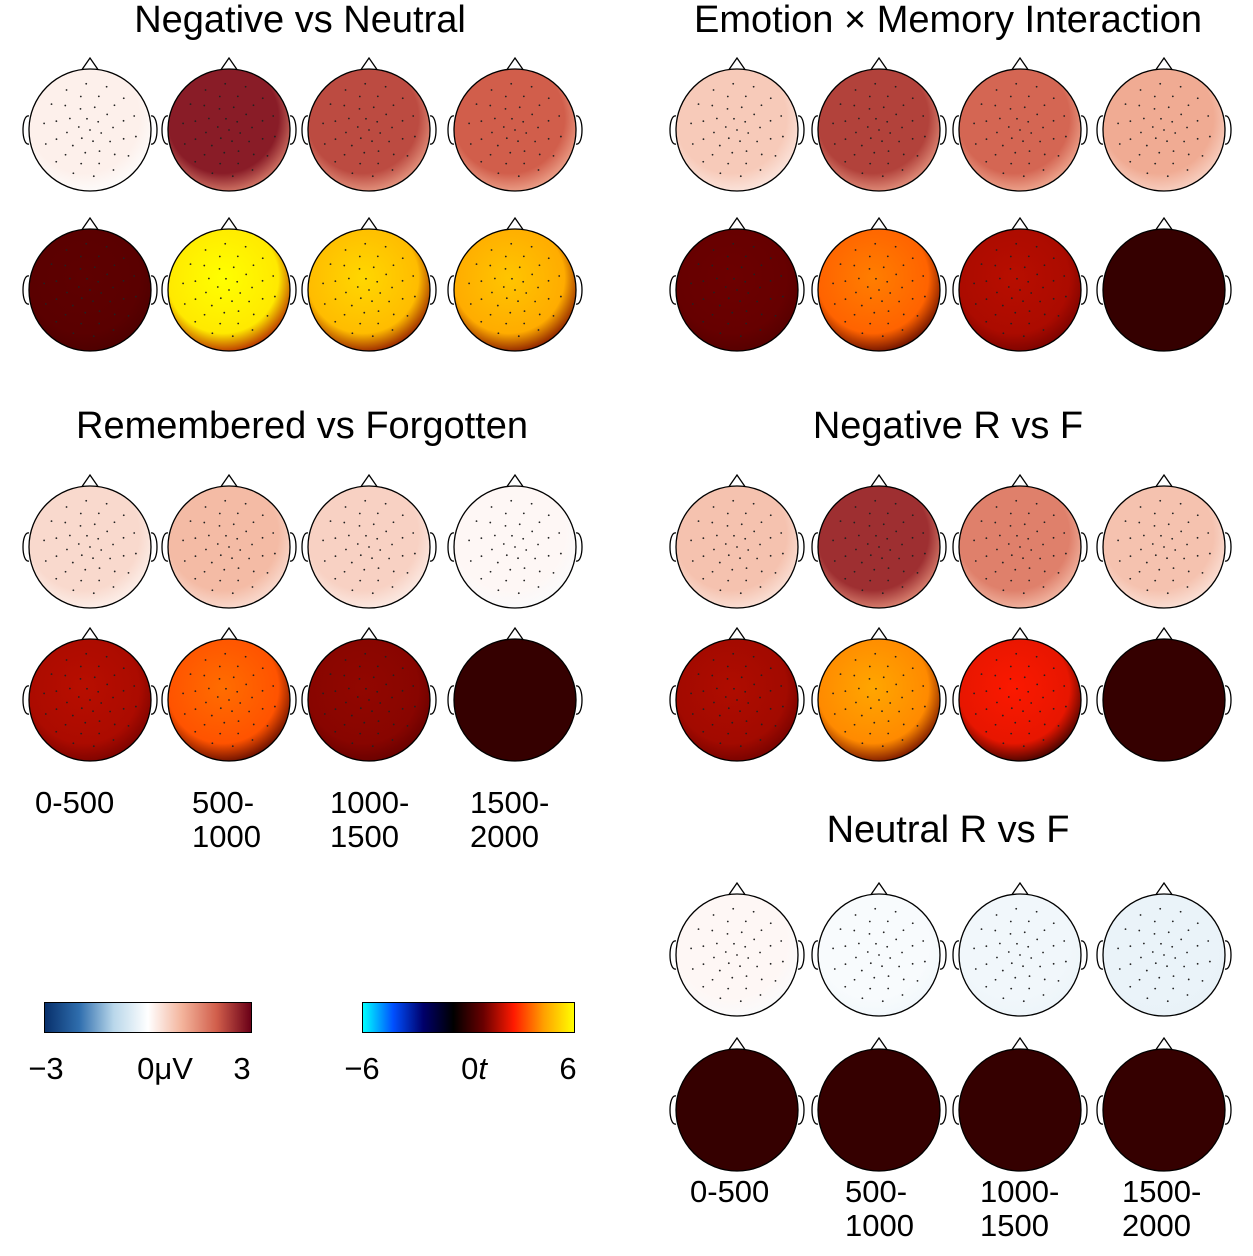 This screenshot has height=1256, width=1253. I want to click on panel-title-remembered-vs-forgotten: Remembered vs Forgotten, so click(302, 426).